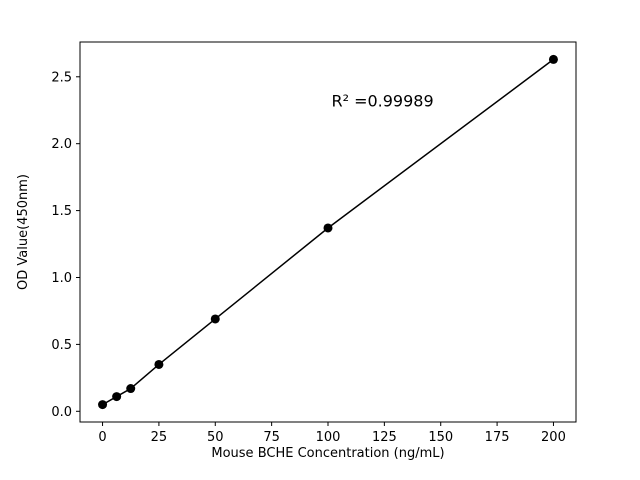  What do you see at coordinates (497, 437) in the screenshot?
I see `x-tick-label: 175` at bounding box center [497, 437].